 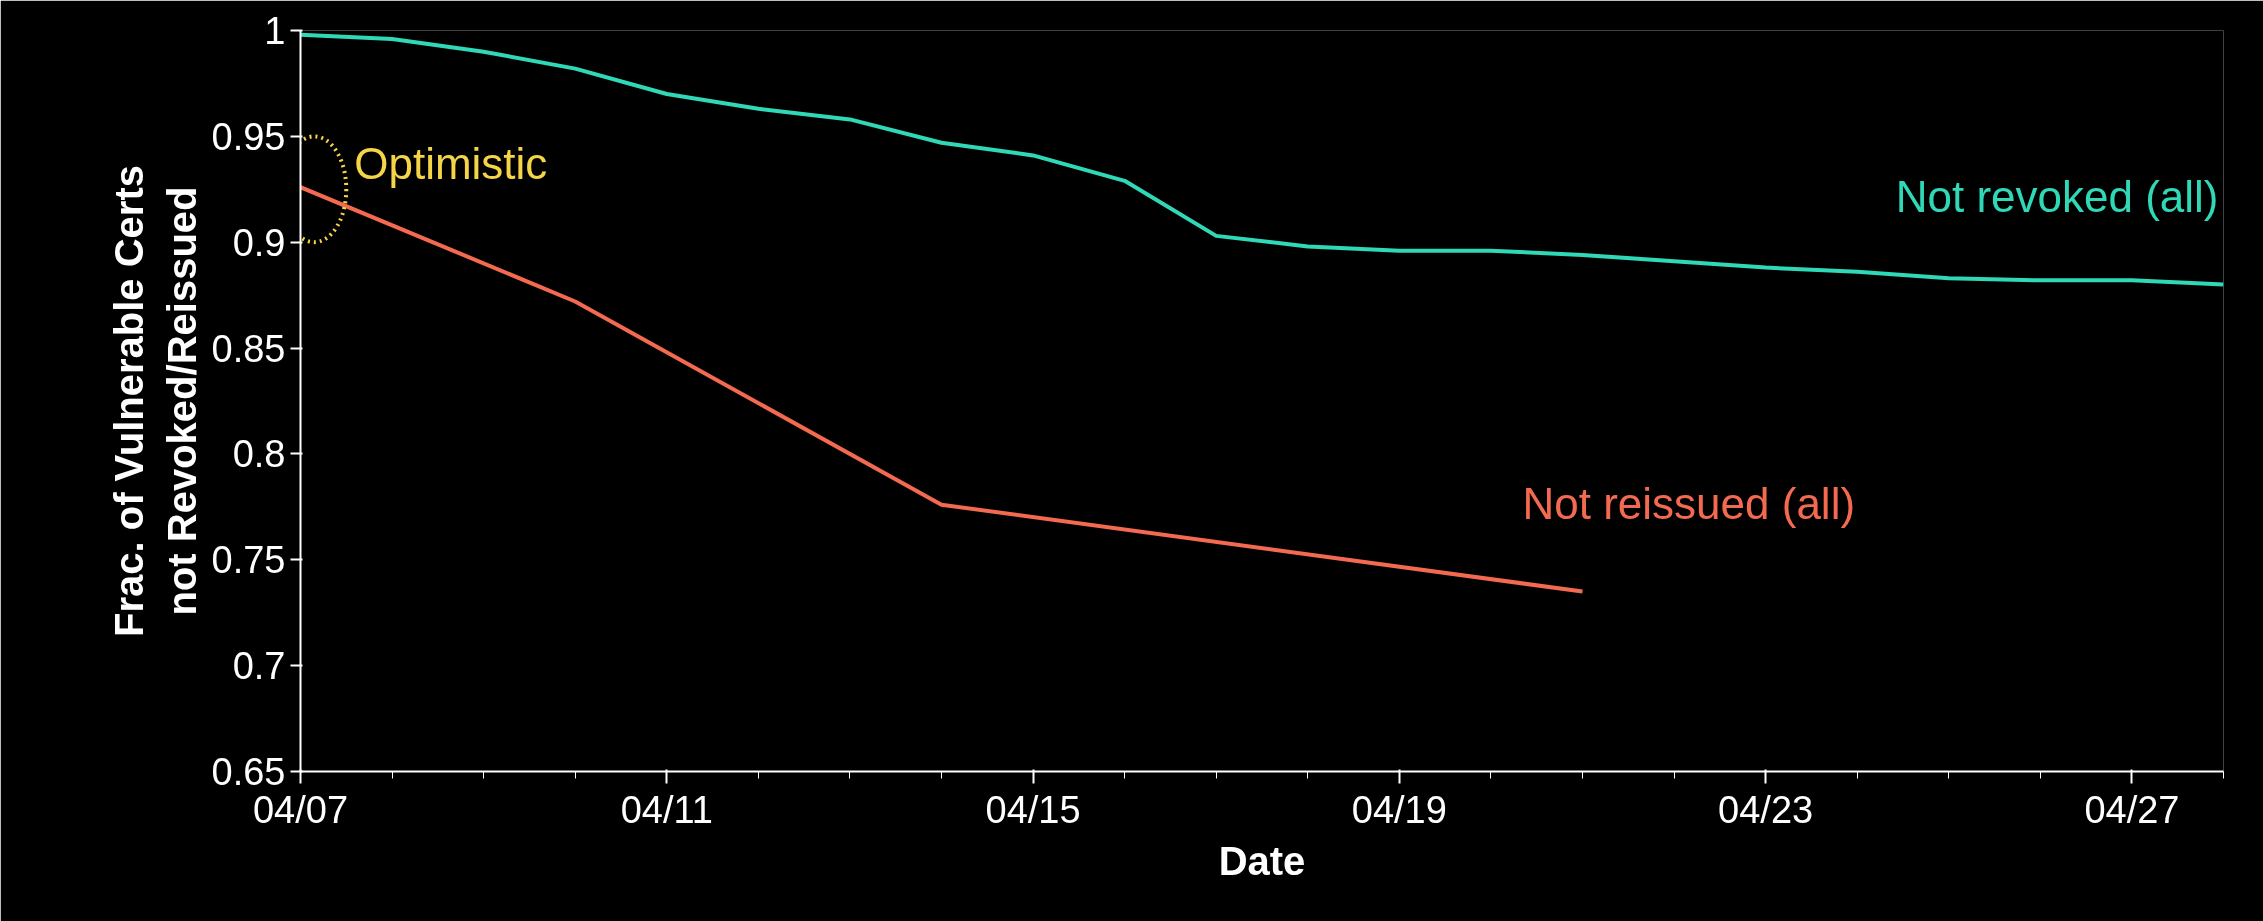 I want to click on y-tick-label: 0.8, so click(x=259, y=454).